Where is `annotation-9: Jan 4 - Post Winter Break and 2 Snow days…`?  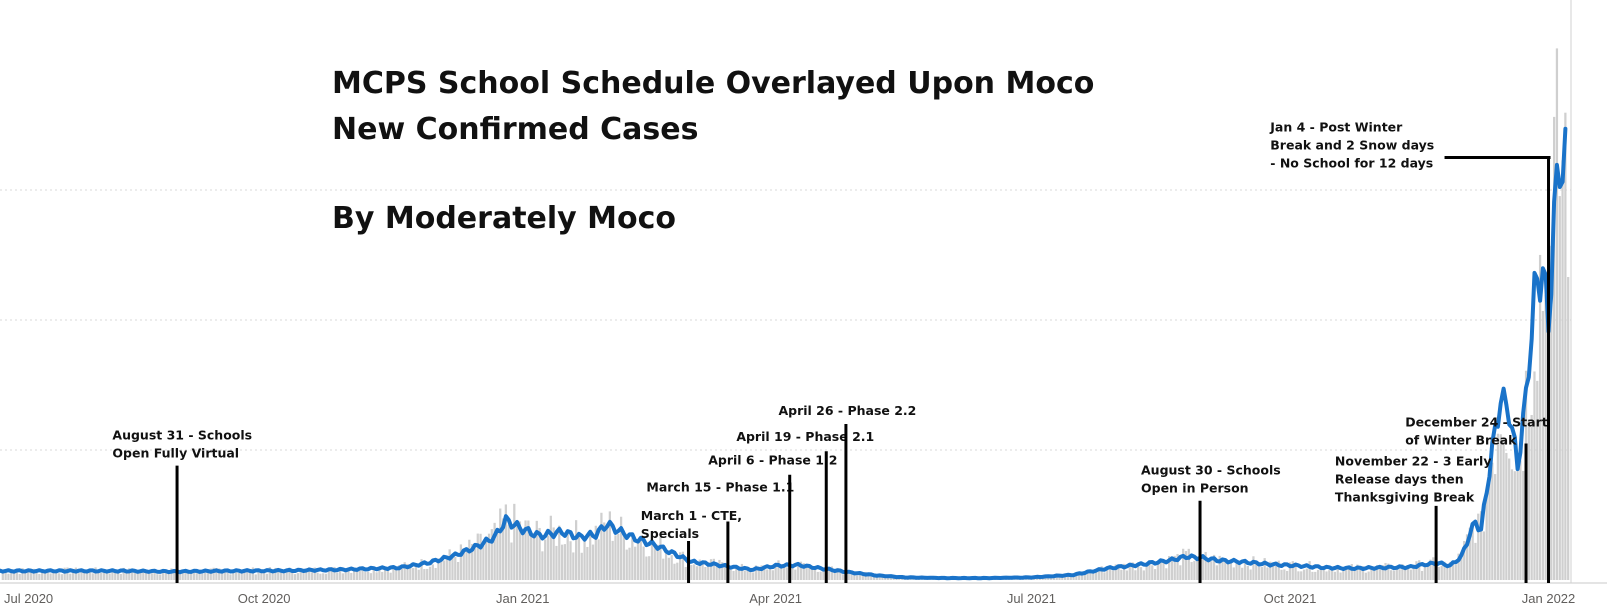 annotation-9: Jan 4 - Post Winter Break and 2 Snow days… is located at coordinates (1410, 351).